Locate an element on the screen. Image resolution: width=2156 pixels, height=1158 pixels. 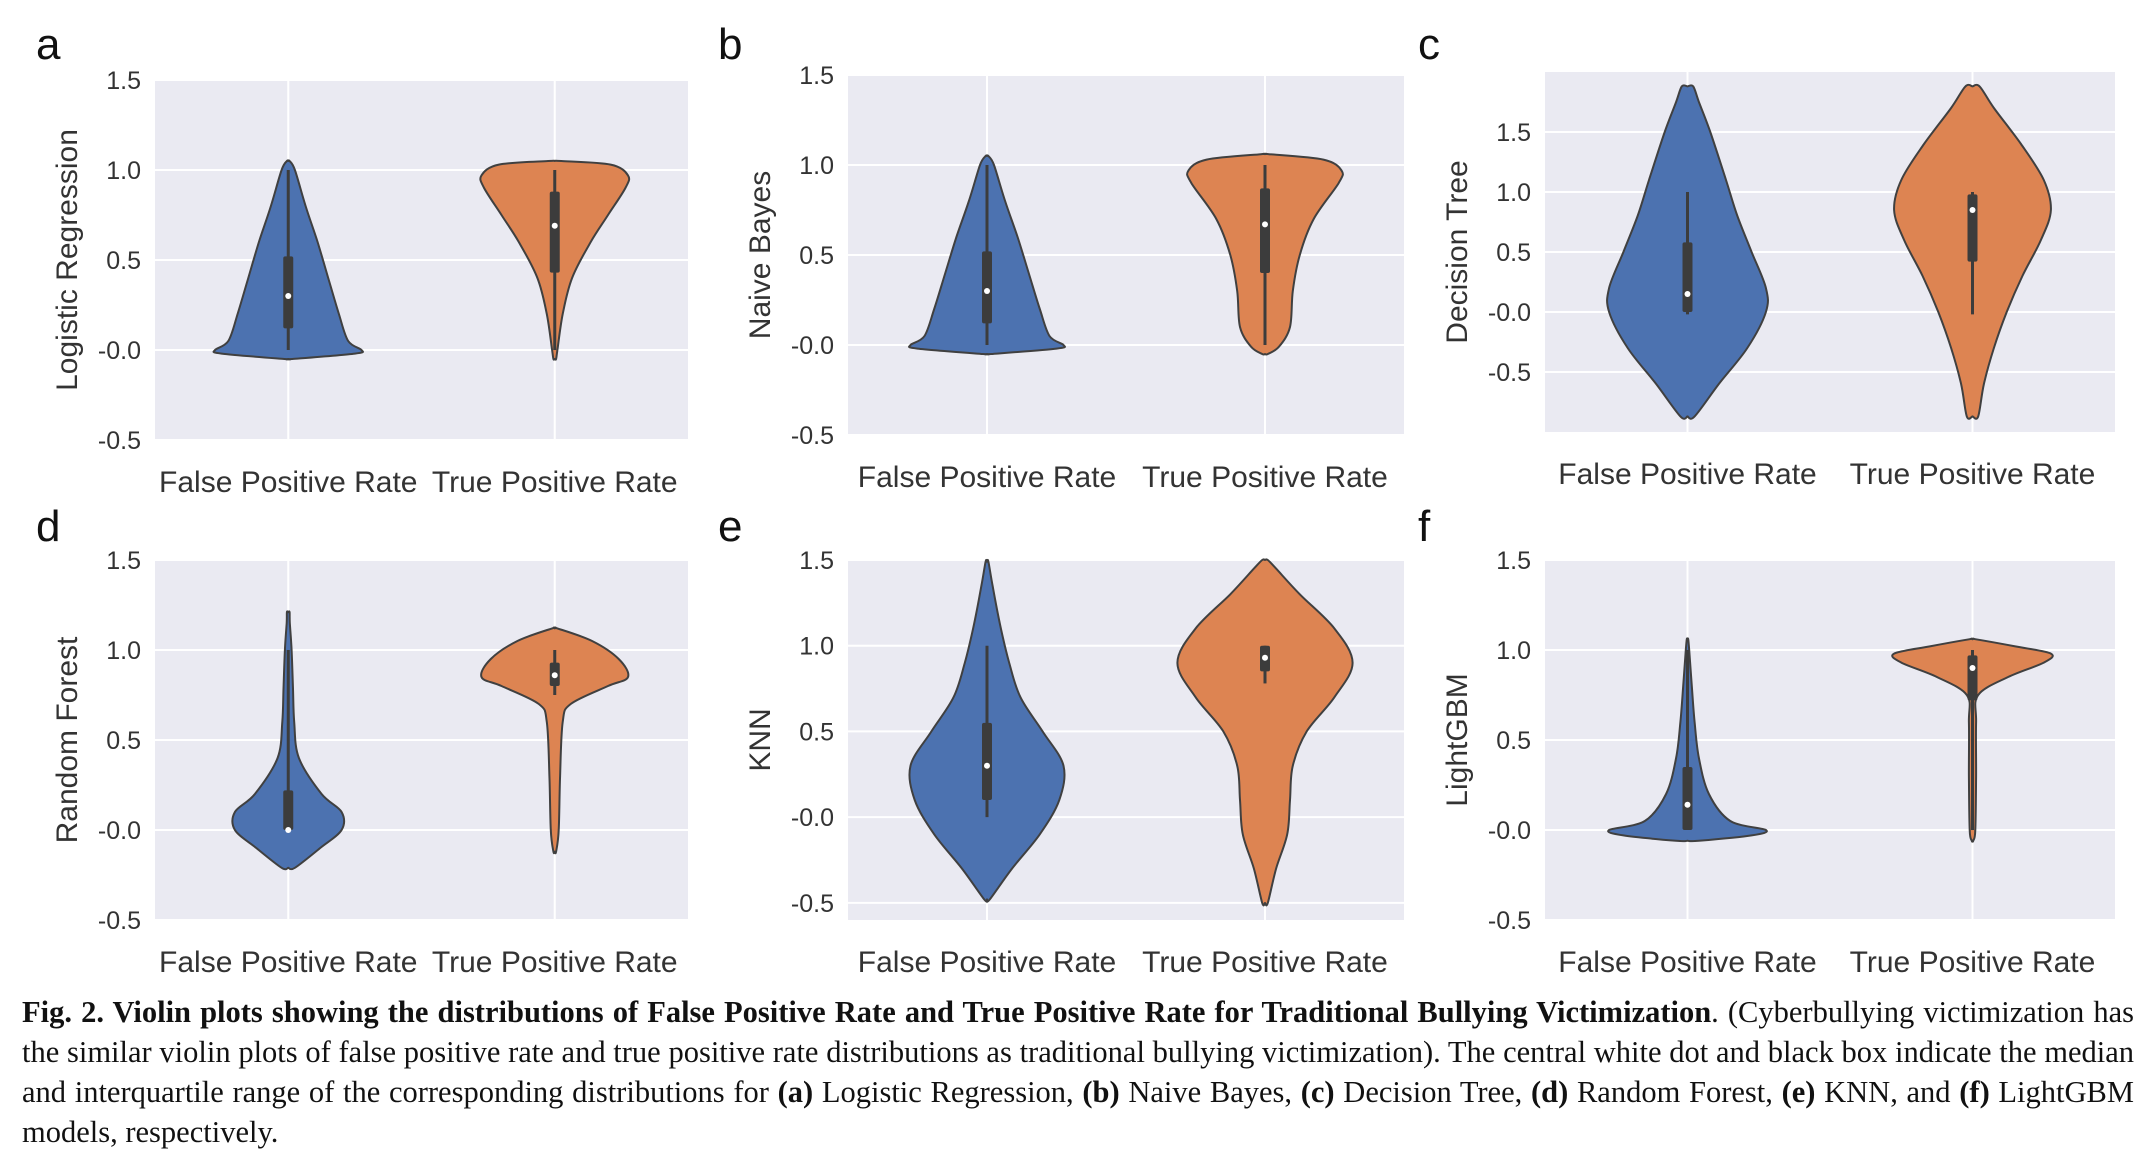
caption-model-a: Logistic Regression, is located at coordinates (948, 1092).